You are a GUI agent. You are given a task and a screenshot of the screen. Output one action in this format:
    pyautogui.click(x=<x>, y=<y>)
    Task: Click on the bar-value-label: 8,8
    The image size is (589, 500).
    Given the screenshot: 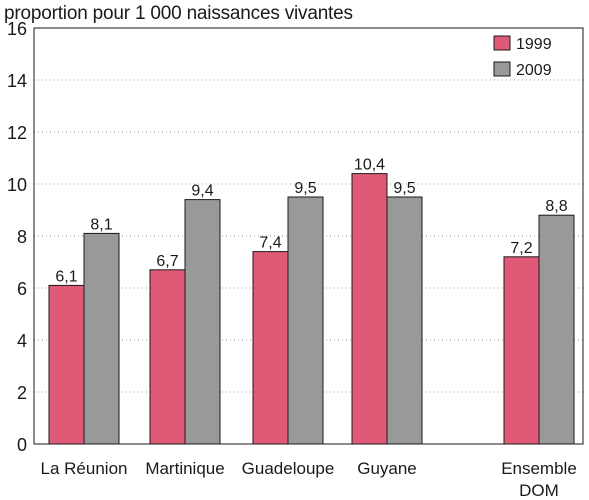 What is the action you would take?
    pyautogui.click(x=556, y=206)
    